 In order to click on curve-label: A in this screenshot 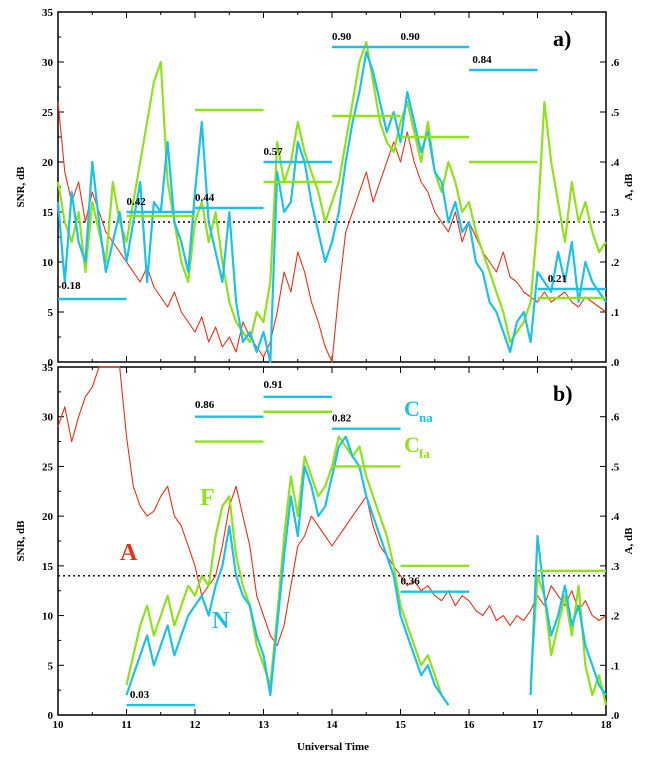, I will do `click(129, 553)`.